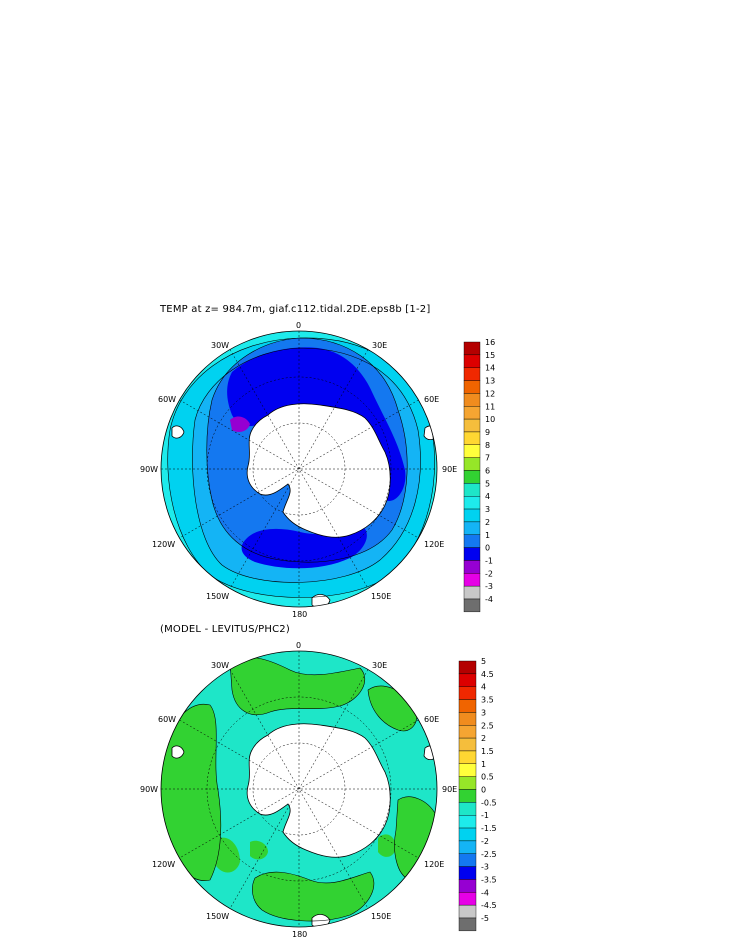 The width and height of the screenshot is (733, 945). Describe the element at coordinates (487, 483) in the screenshot. I see `top-colorbar-label: 5` at that location.